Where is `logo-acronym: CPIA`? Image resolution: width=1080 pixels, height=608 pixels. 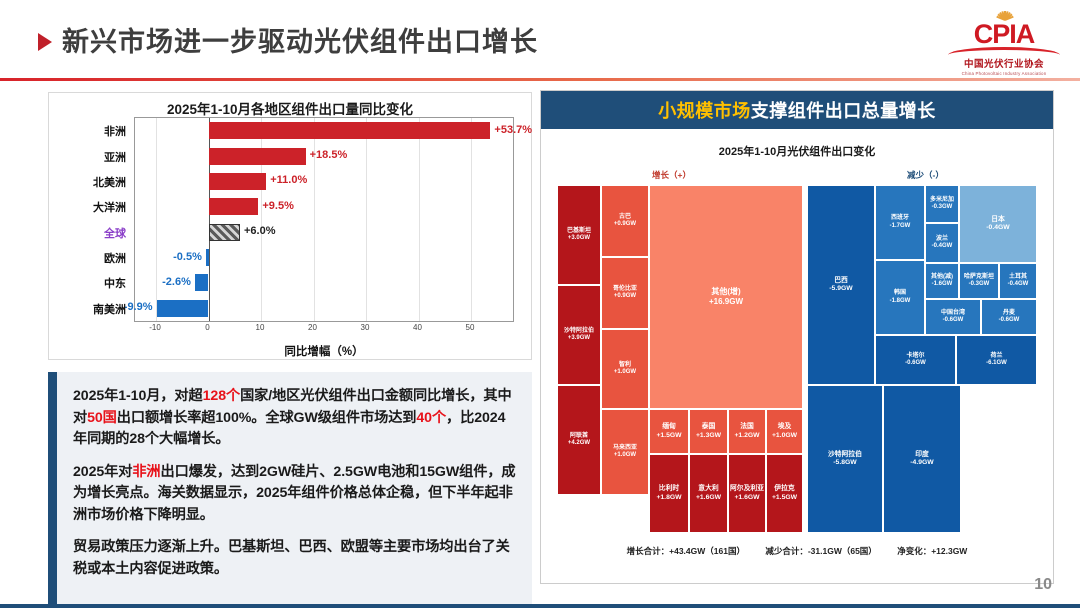 logo-acronym: CPIA is located at coordinates (1004, 34).